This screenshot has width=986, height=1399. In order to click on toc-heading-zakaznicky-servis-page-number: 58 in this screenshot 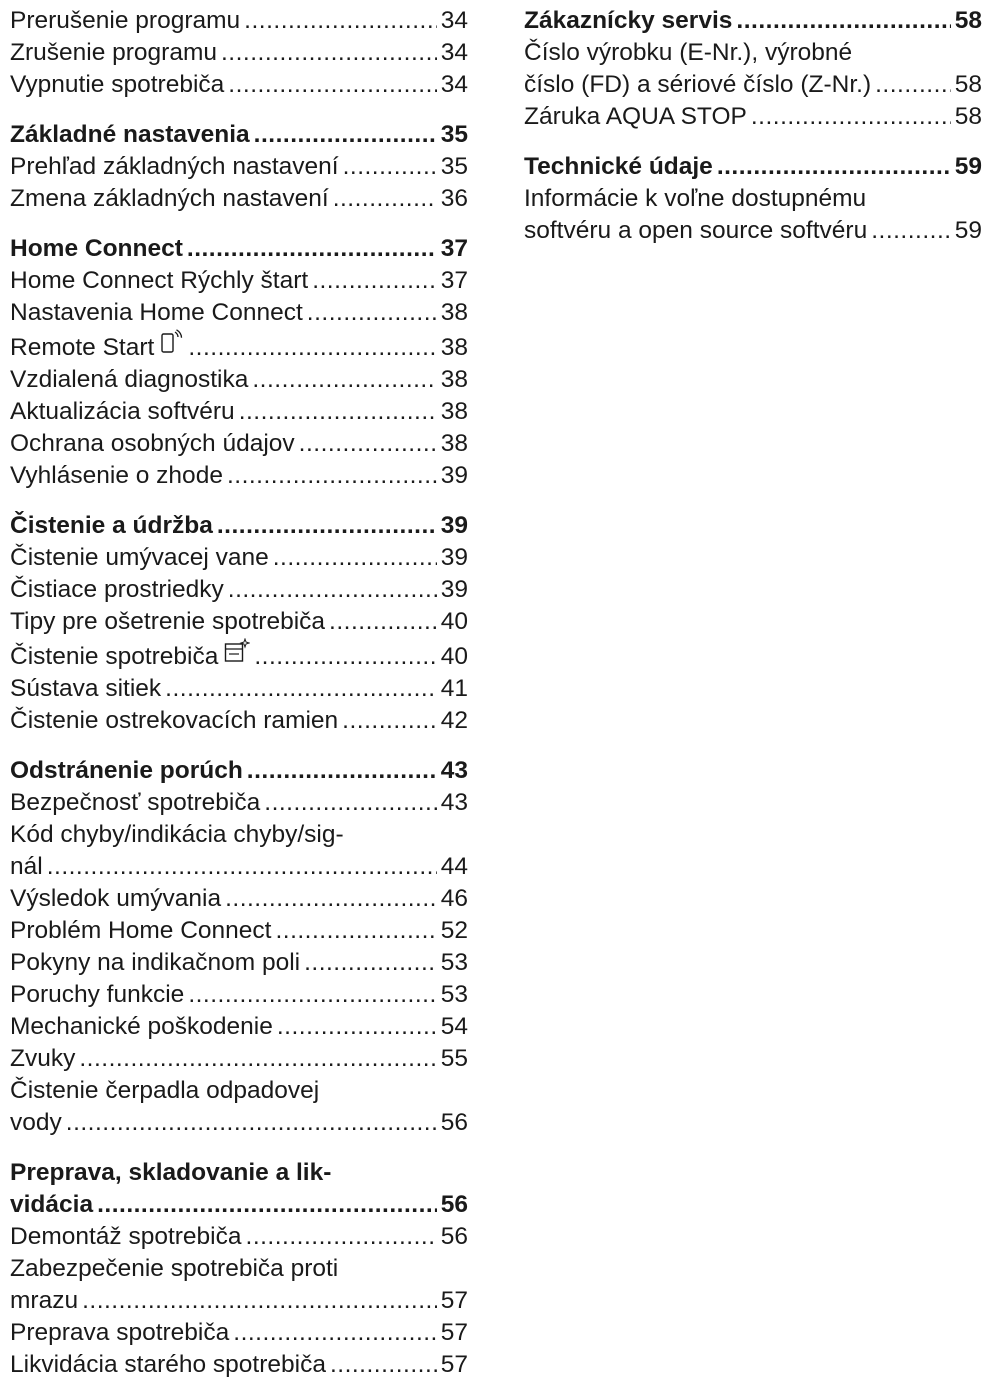, I will do `click(968, 20)`.